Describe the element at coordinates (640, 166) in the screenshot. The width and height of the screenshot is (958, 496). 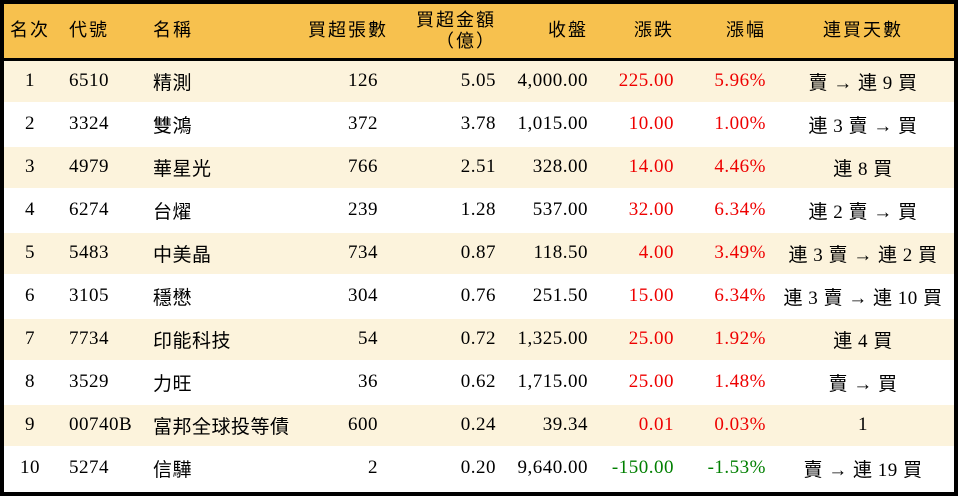
I see `cell-change: 14.00` at that location.